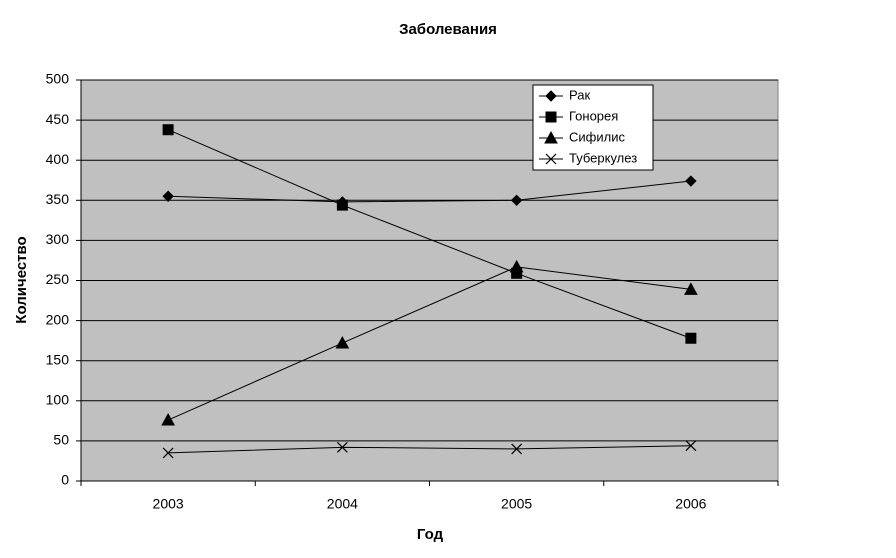  I want to click on y-tick-label: 450, so click(58, 119).